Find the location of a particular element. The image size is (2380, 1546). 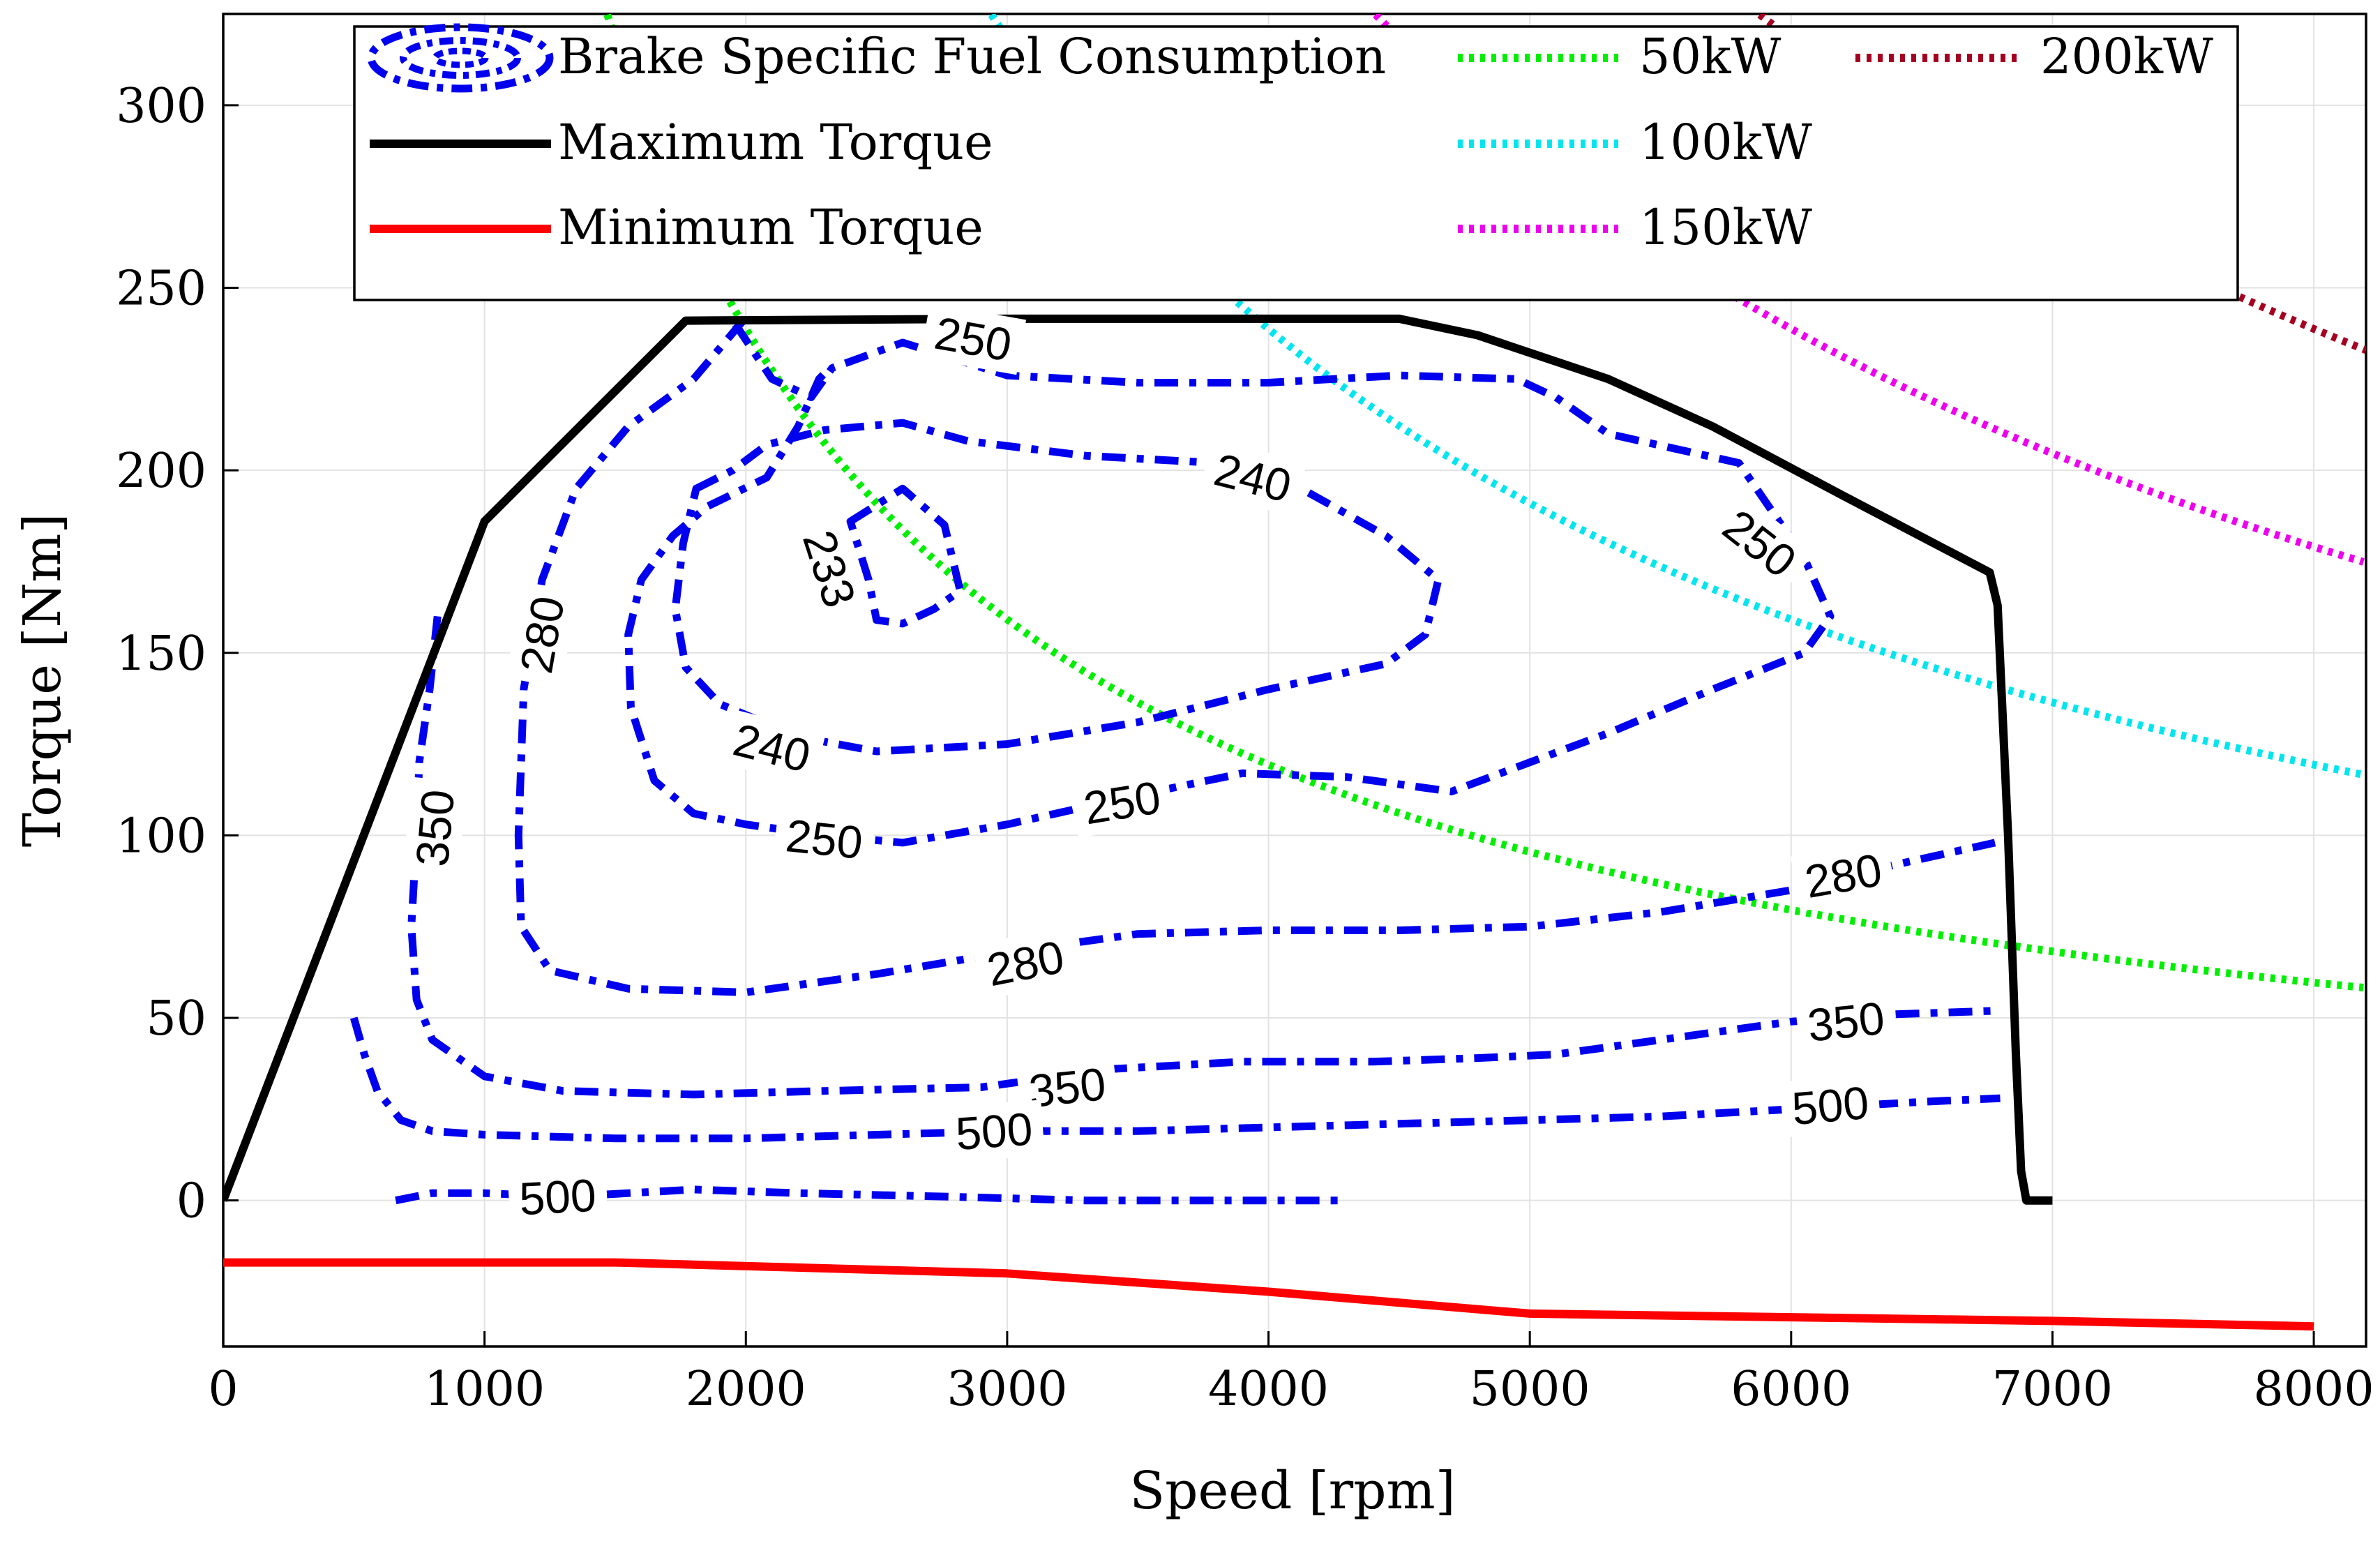

x-tick-label: 8000 is located at coordinates (2314, 1389).